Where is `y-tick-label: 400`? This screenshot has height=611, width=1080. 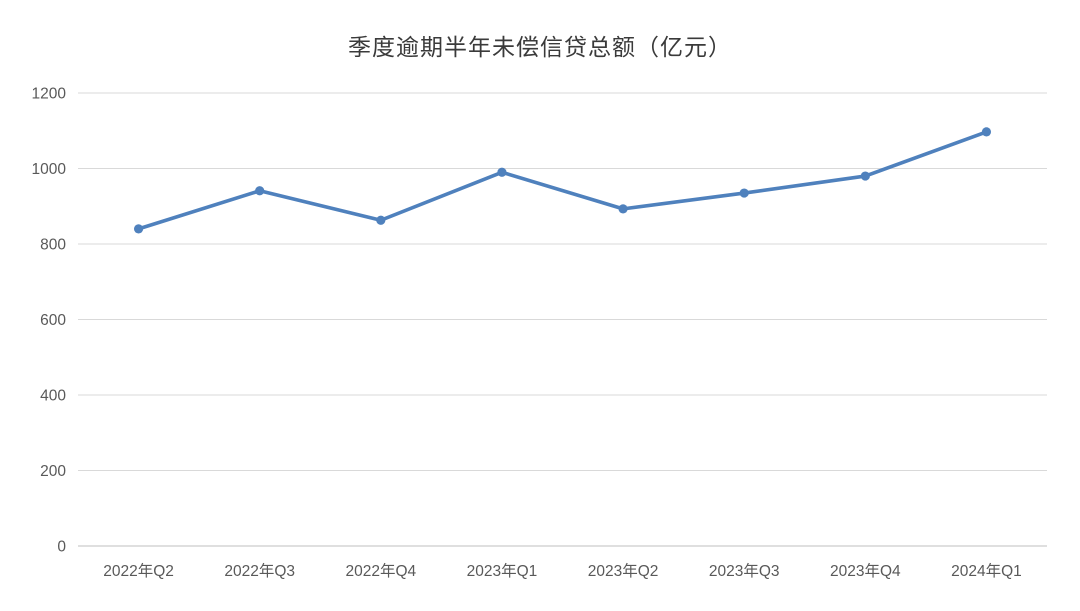
y-tick-label: 400 is located at coordinates (53, 396).